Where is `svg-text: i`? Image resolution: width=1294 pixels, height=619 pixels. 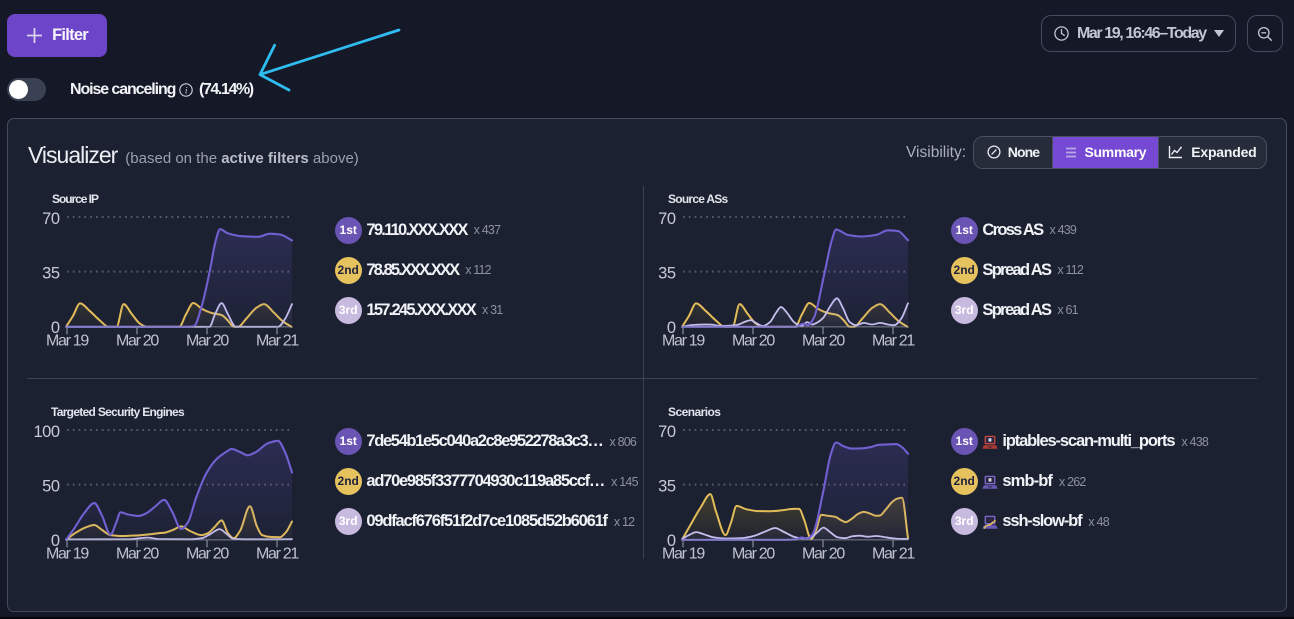
svg-text: i is located at coordinates (185, 91).